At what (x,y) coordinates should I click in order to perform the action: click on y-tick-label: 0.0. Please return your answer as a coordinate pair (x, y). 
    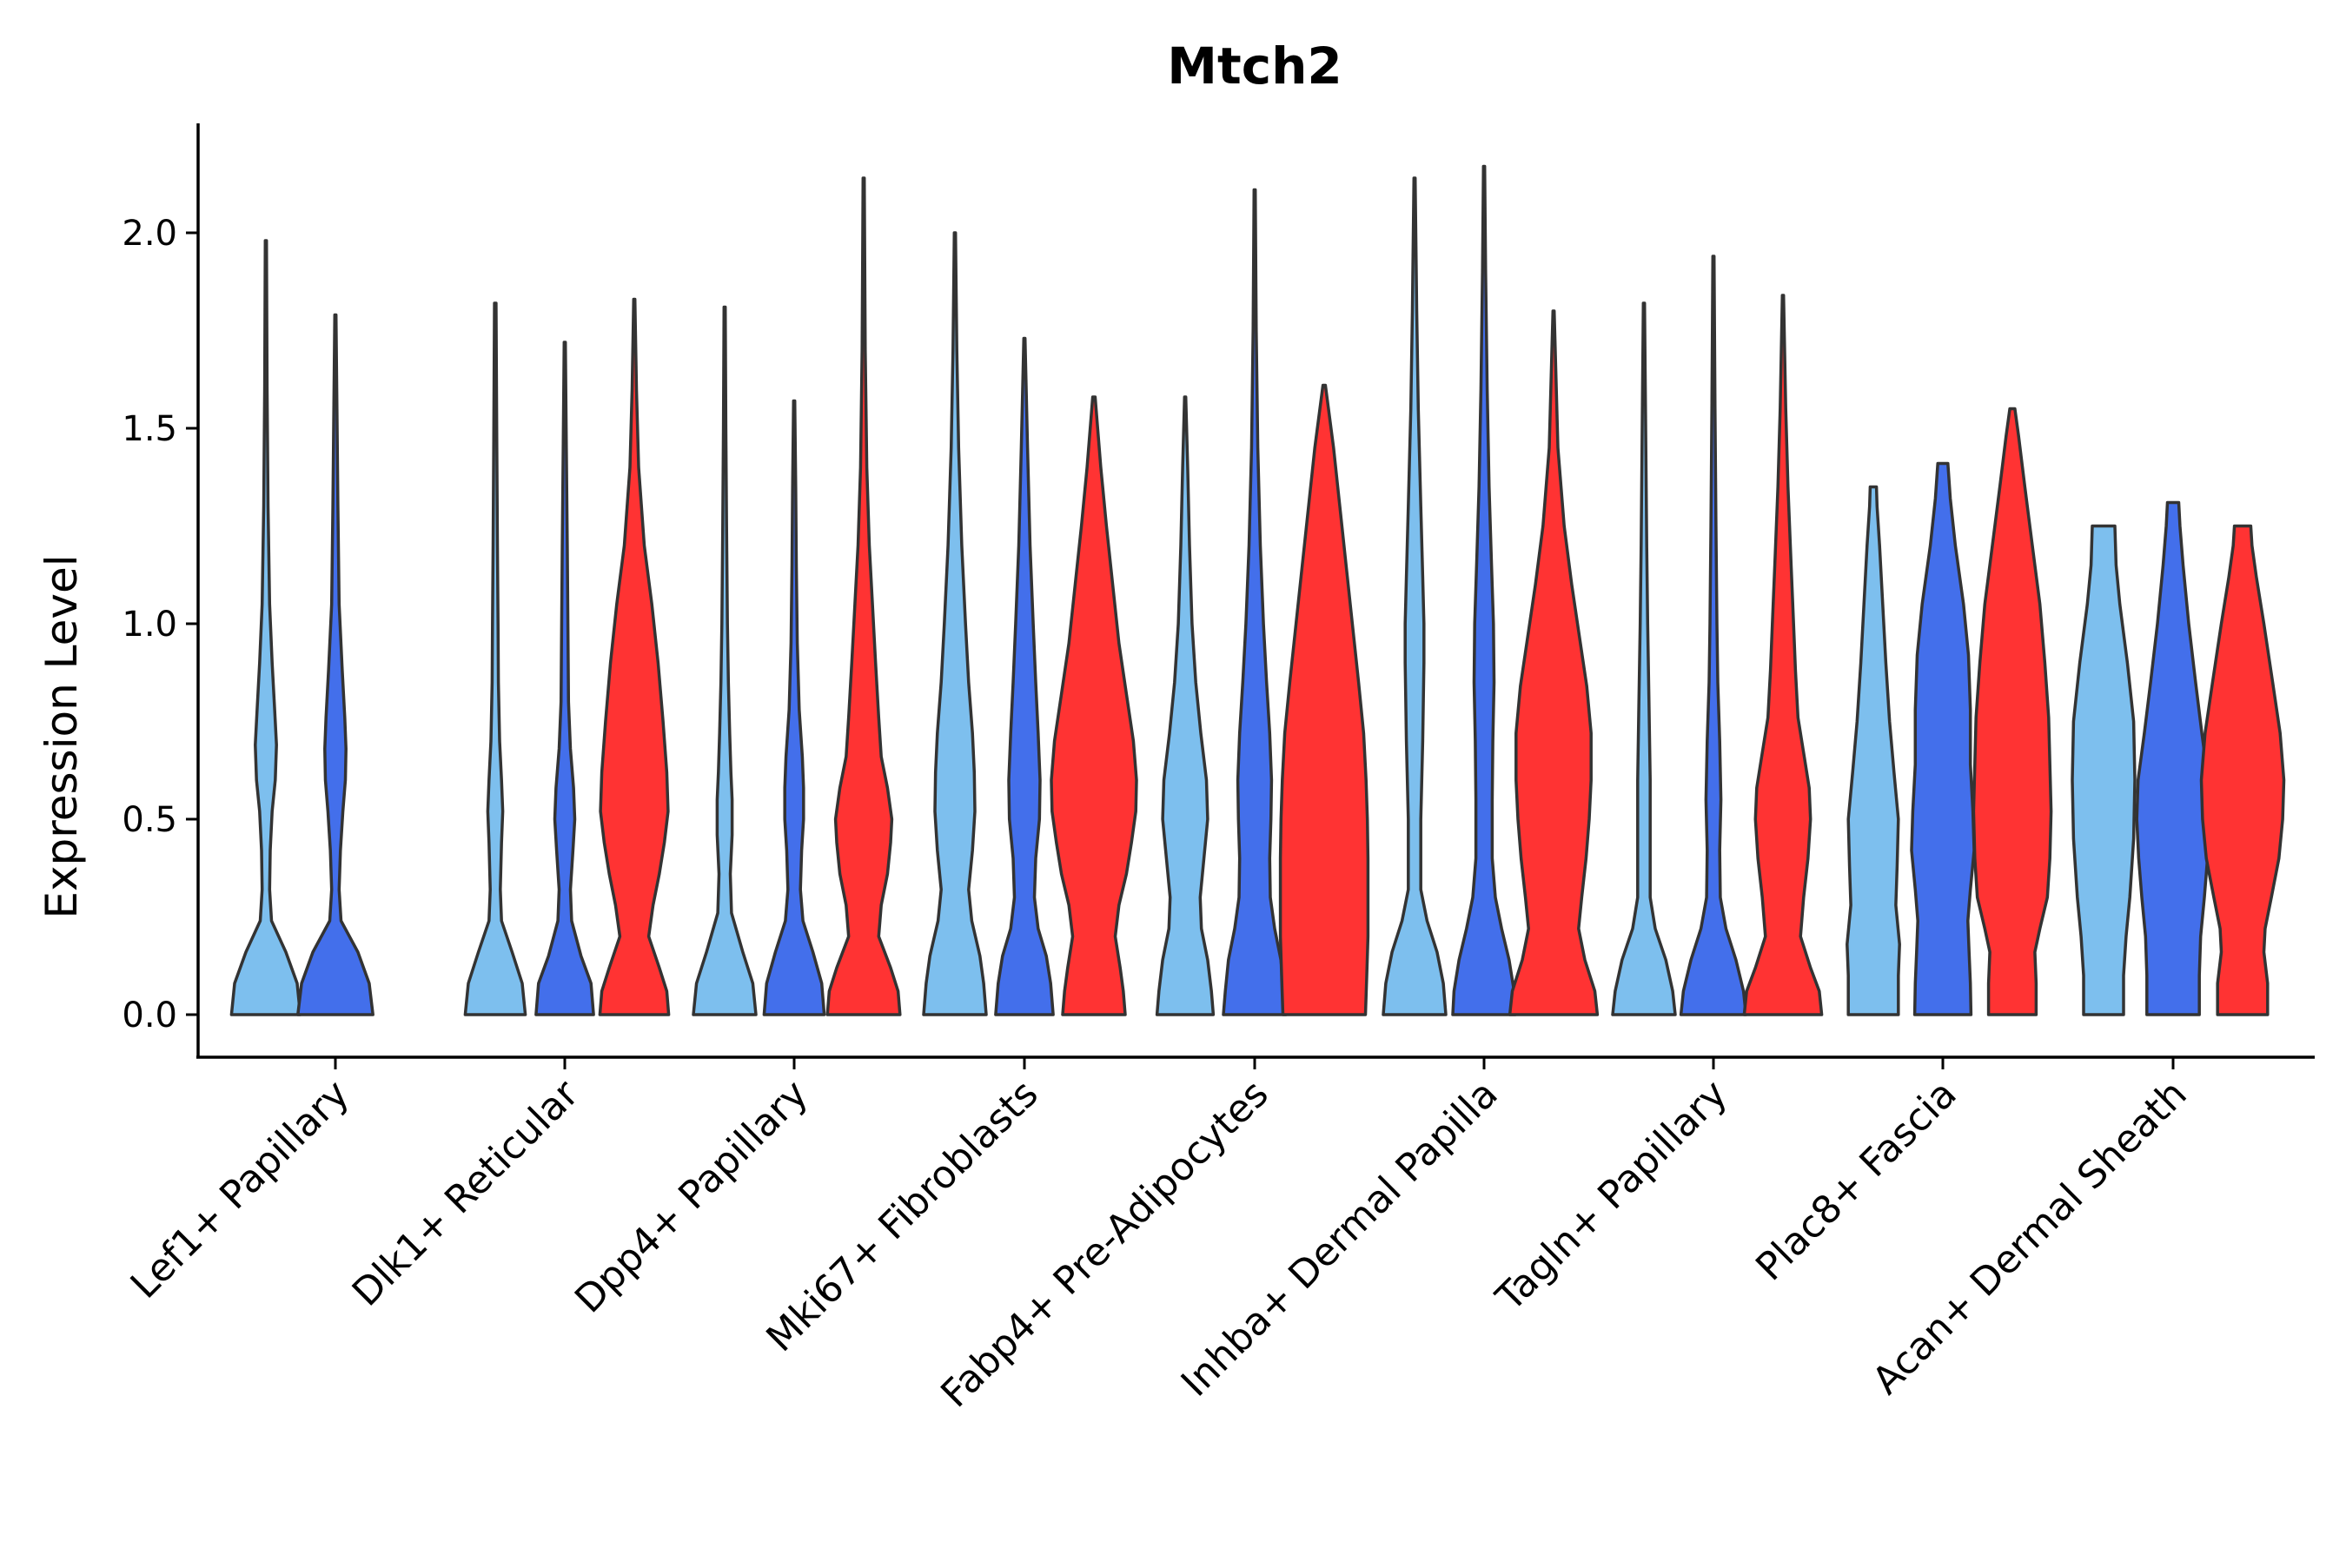
    Looking at the image, I should click on (149, 1015).